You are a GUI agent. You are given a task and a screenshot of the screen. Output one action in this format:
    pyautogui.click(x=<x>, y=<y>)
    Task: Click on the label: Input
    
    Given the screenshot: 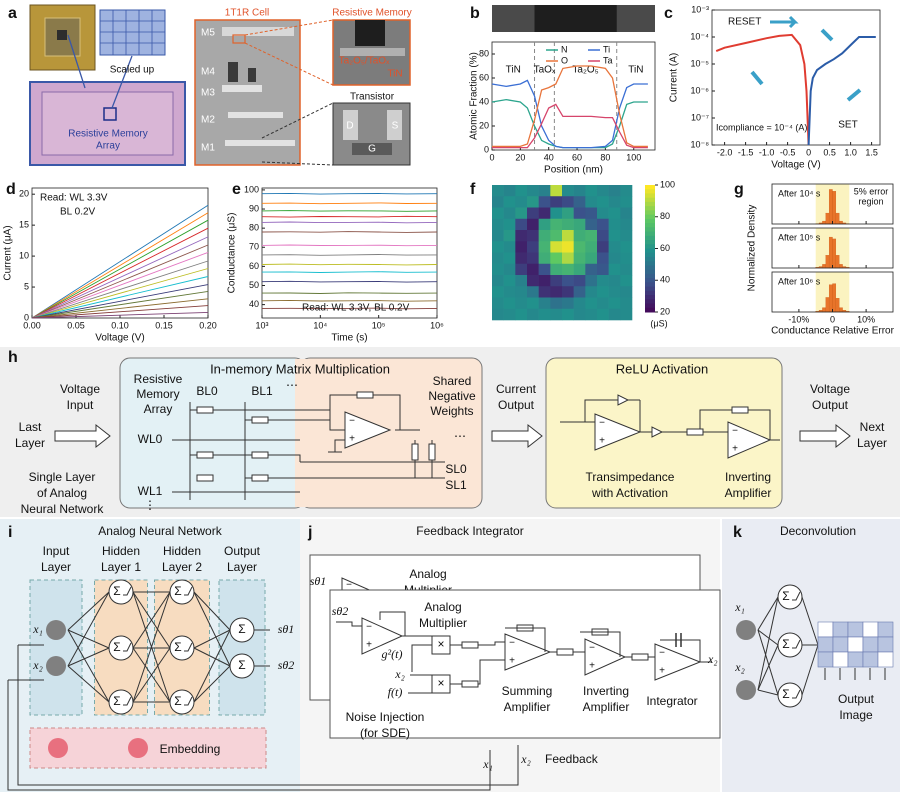 What is the action you would take?
    pyautogui.click(x=80, y=405)
    